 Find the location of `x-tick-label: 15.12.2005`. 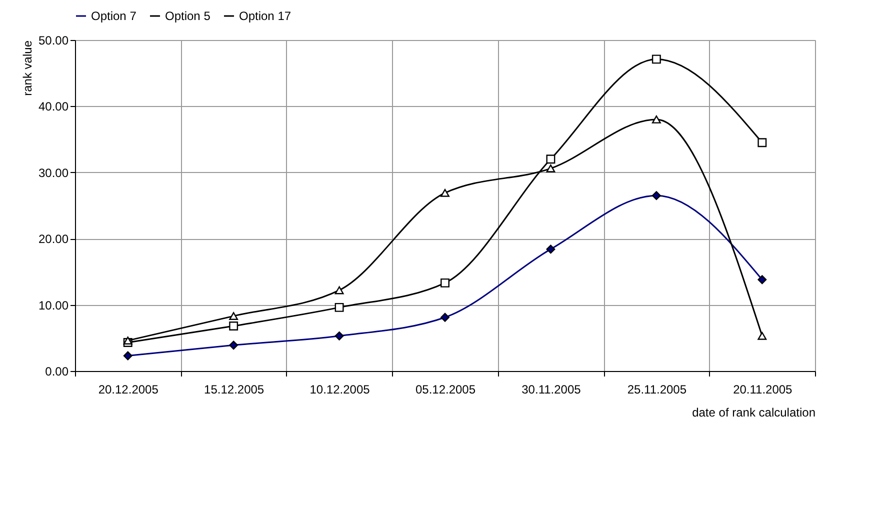

x-tick-label: 15.12.2005 is located at coordinates (234, 389).